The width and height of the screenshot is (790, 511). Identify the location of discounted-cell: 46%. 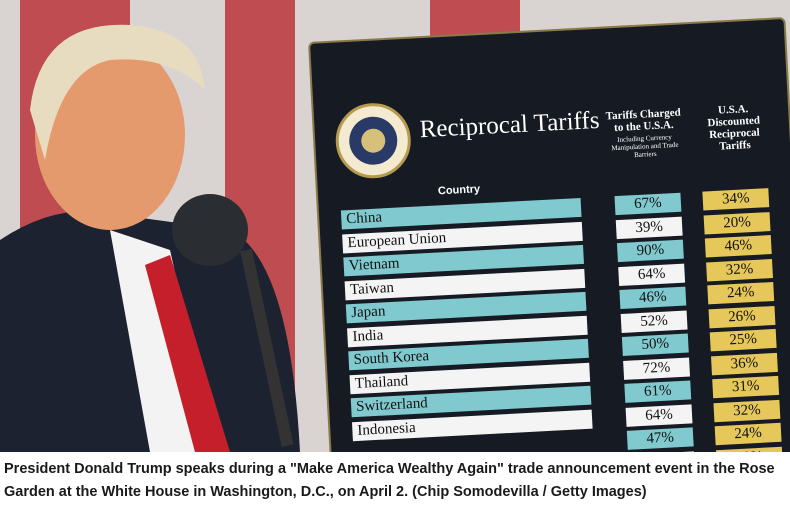
(738, 246).